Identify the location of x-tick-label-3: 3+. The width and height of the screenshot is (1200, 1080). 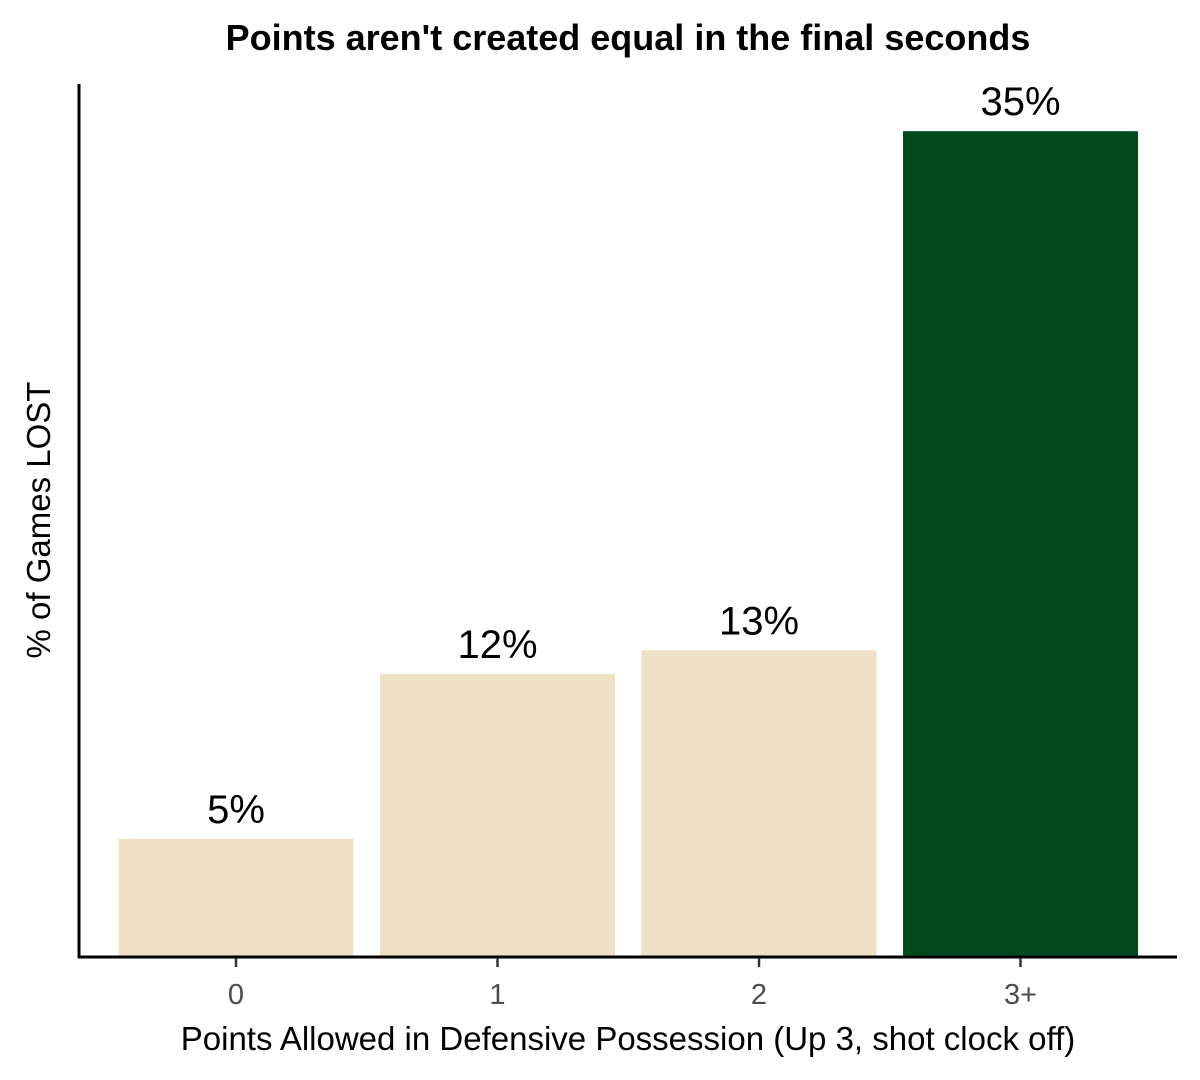
(1020, 995).